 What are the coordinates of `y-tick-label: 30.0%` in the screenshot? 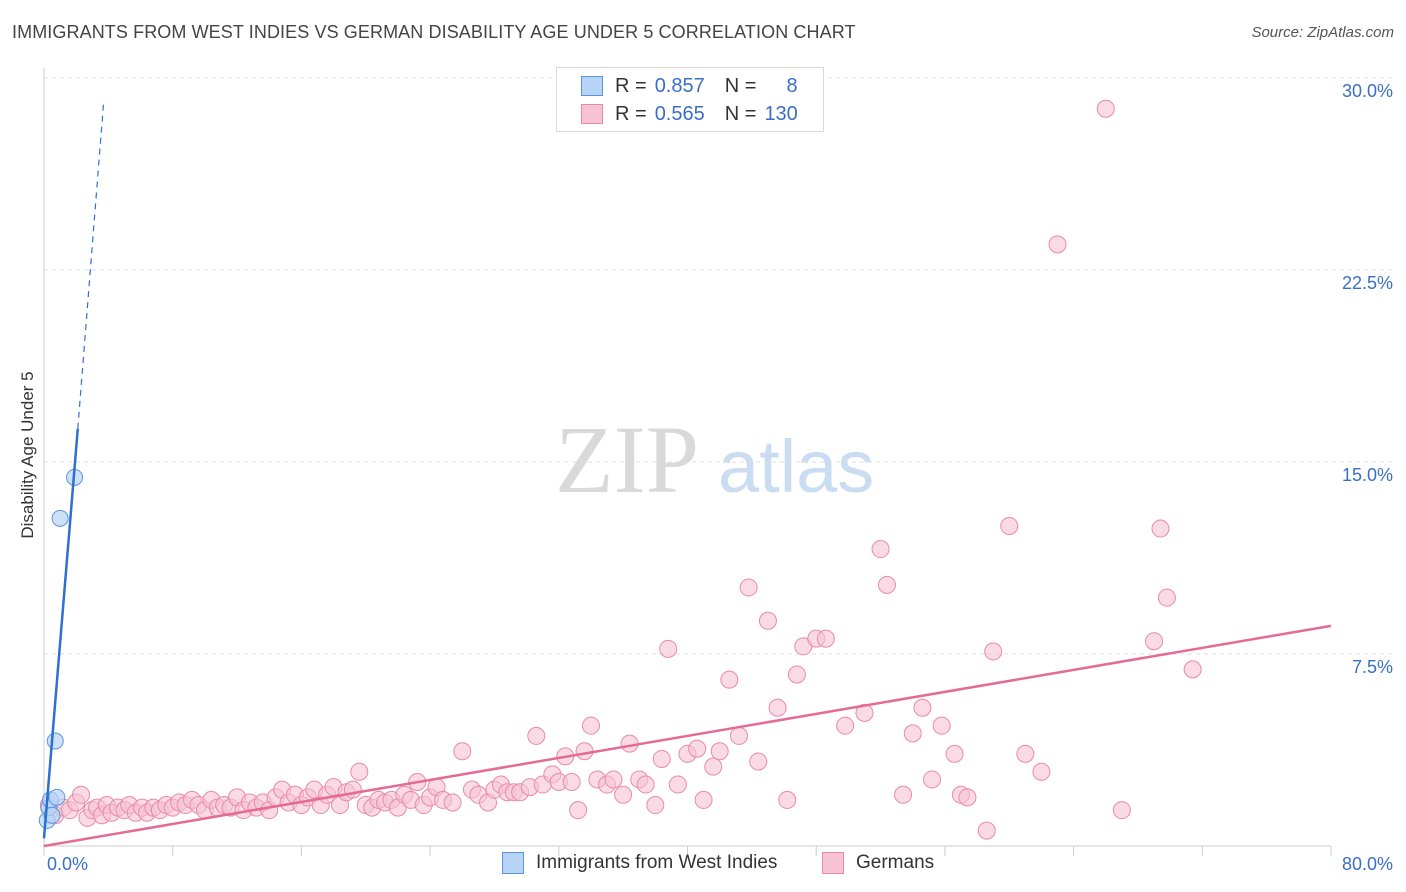 It's located at (1367, 91).